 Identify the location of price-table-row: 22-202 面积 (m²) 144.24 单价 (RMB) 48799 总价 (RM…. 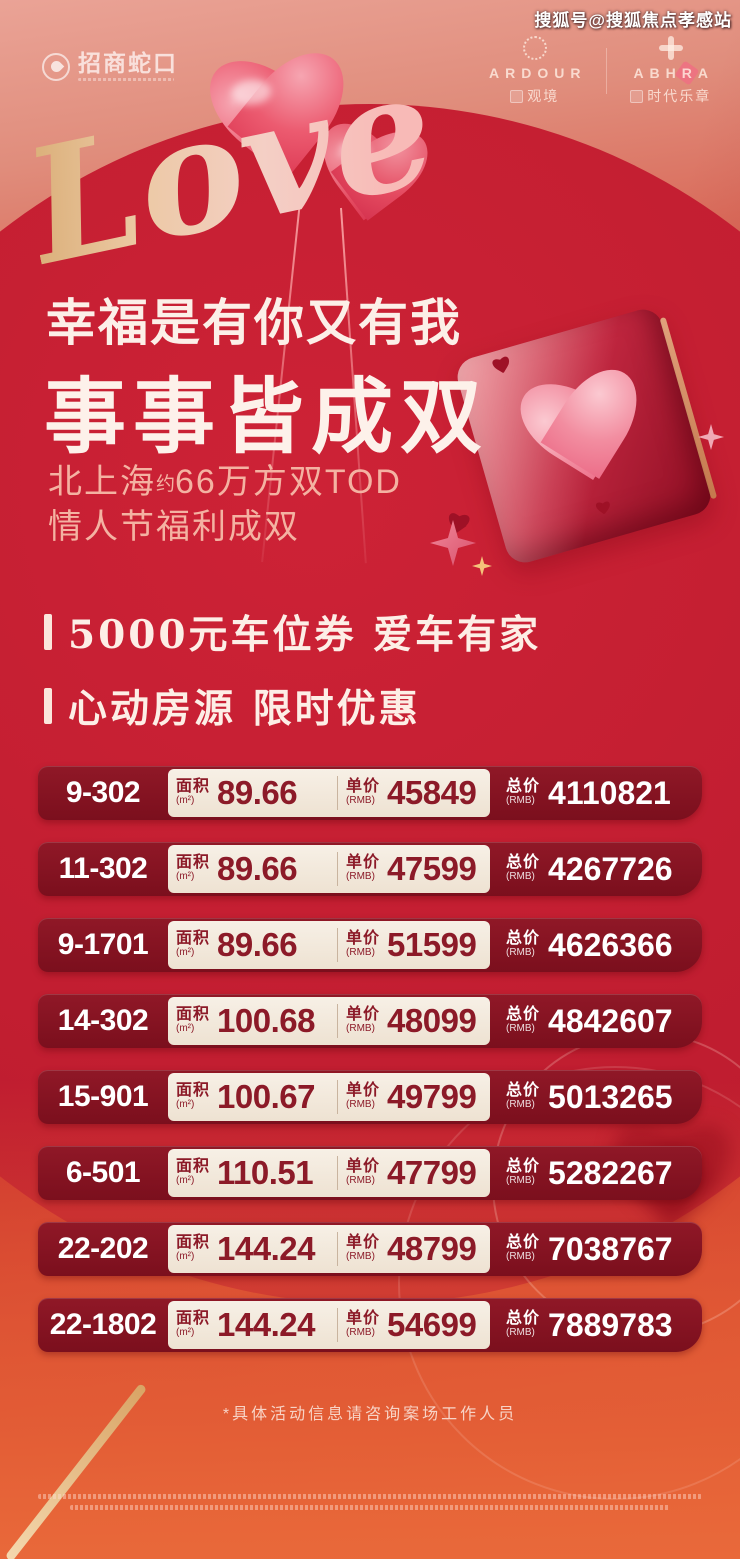
(370, 1249).